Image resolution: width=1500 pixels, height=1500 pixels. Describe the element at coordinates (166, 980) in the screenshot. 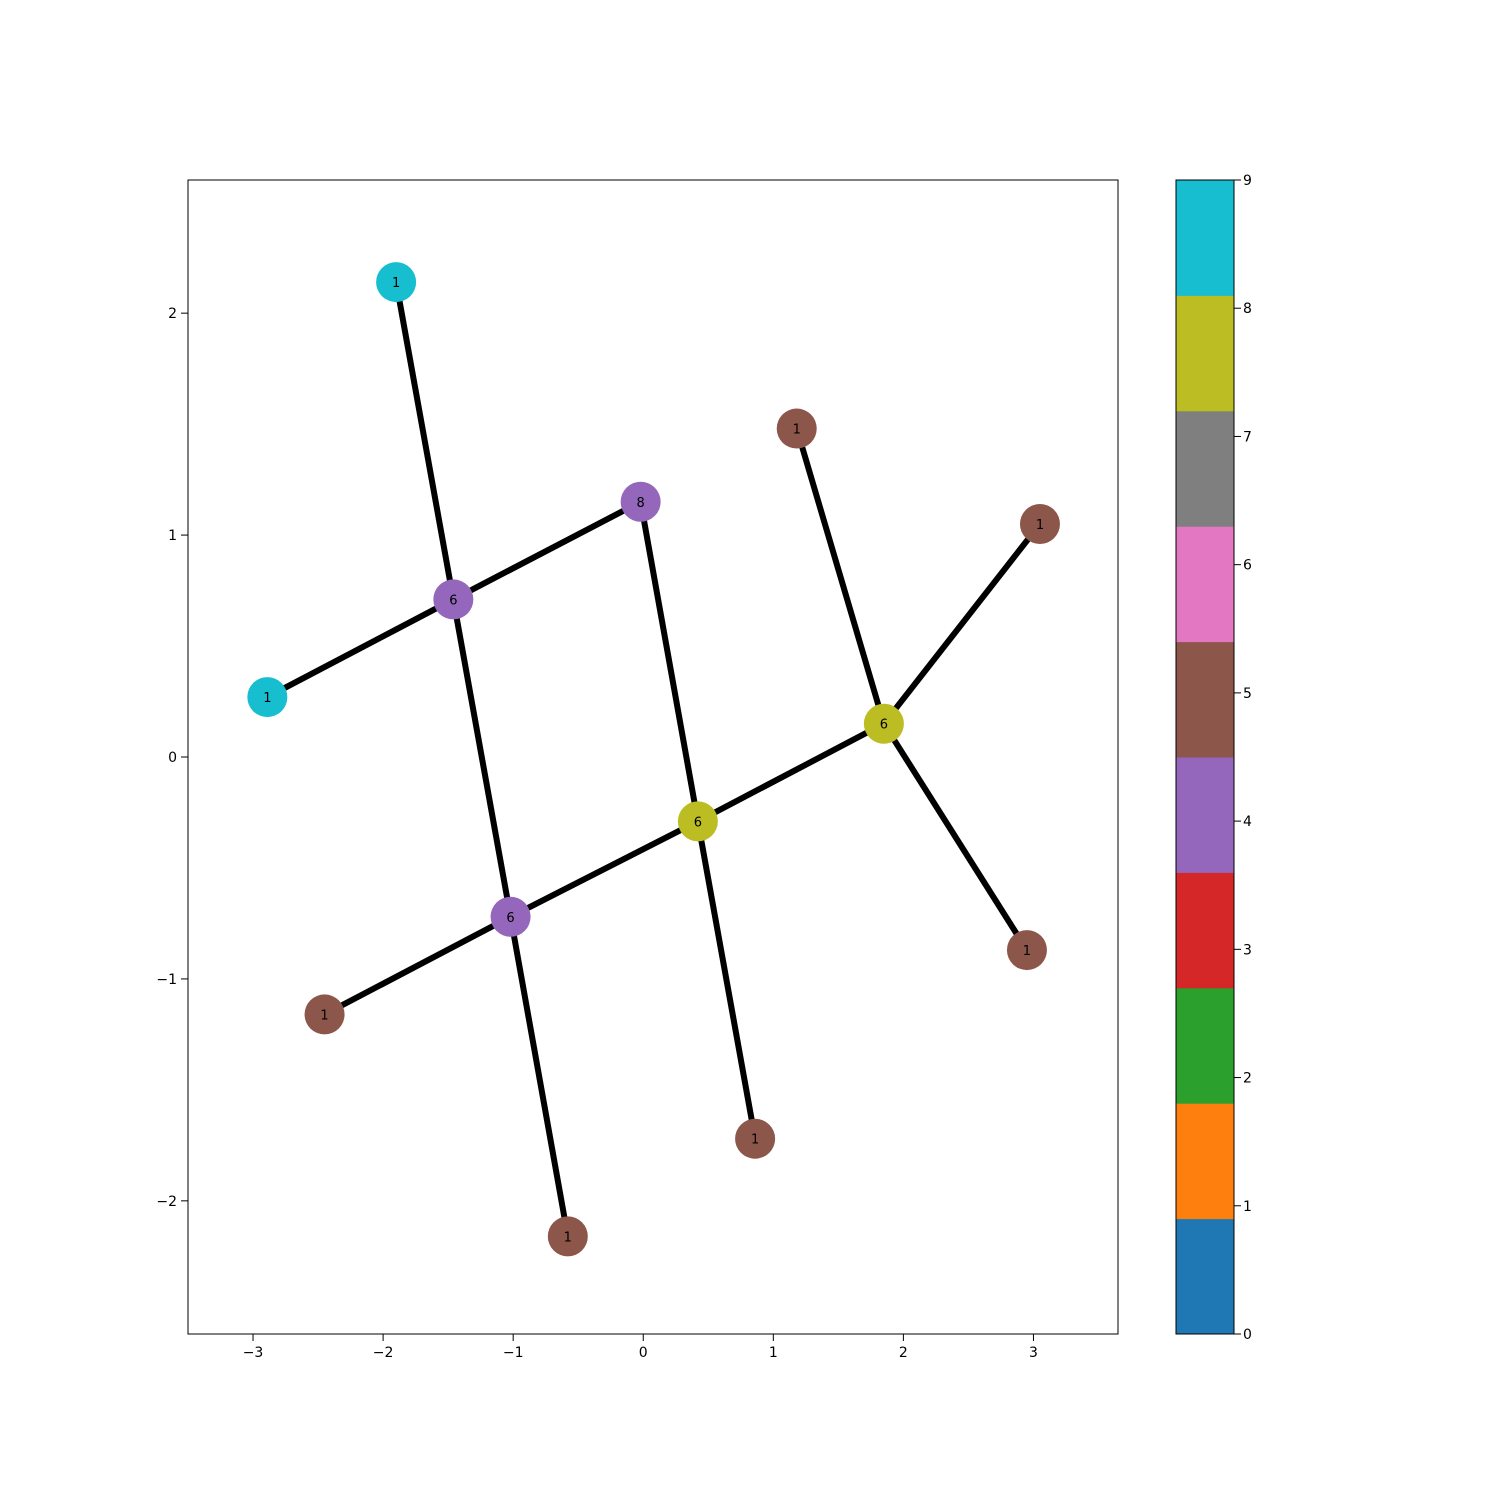

I see `y-tick-label: −1` at that location.